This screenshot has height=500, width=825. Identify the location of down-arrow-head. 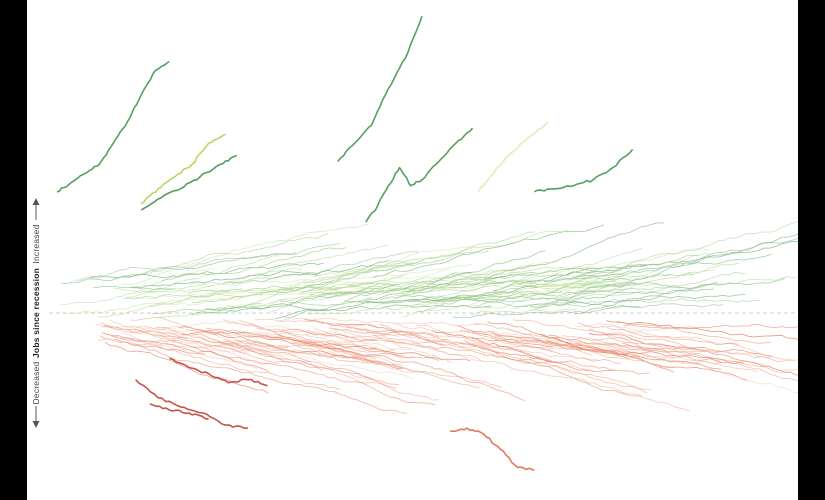
(36, 424).